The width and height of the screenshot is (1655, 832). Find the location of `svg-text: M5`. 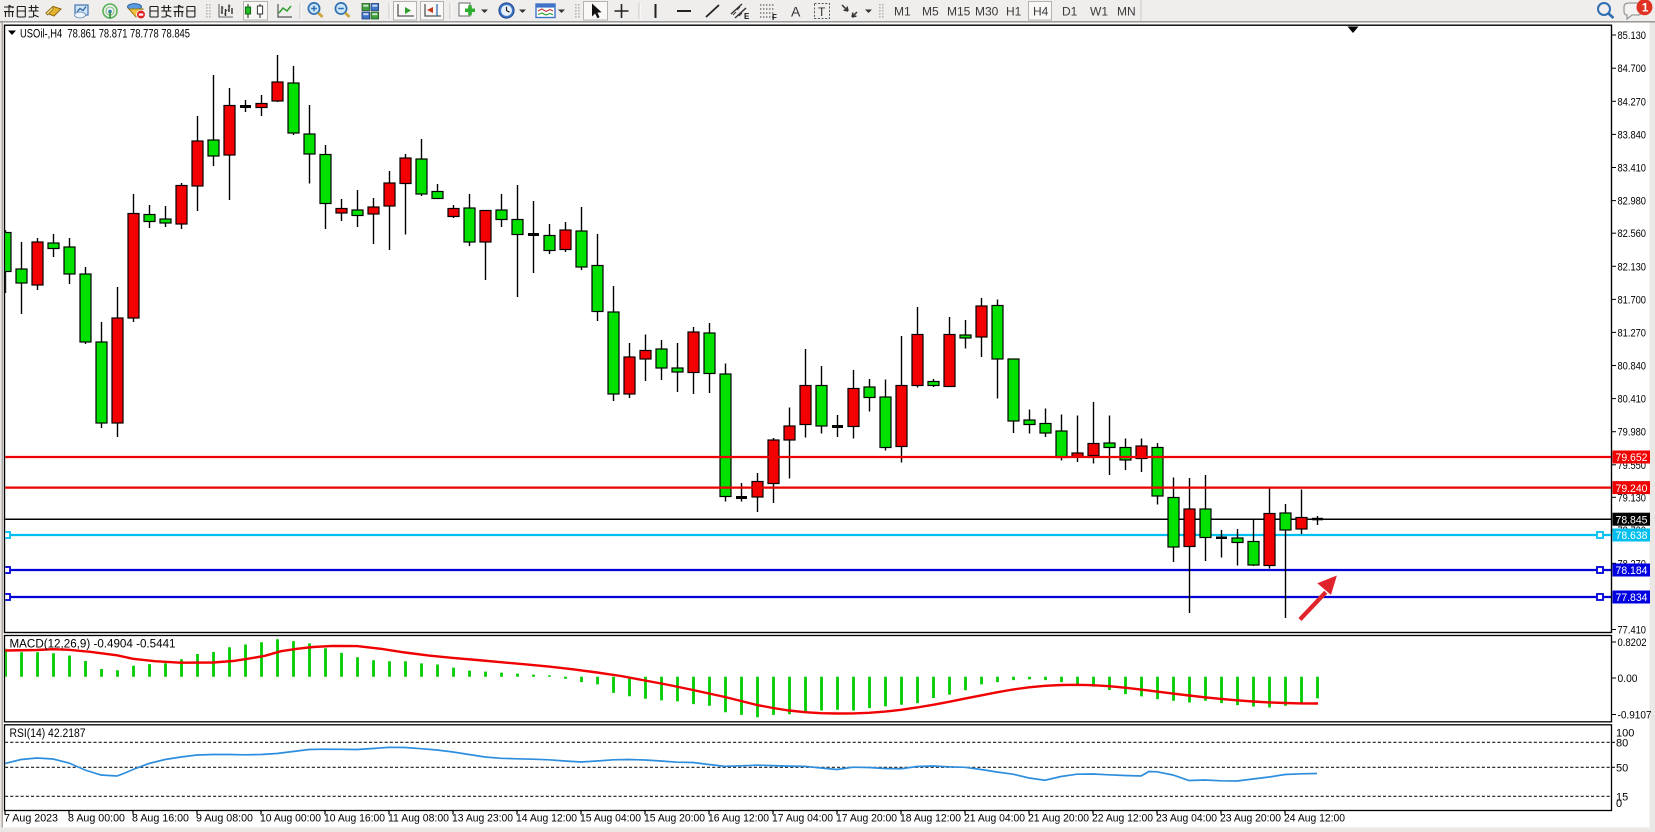

svg-text: M5 is located at coordinates (930, 12).